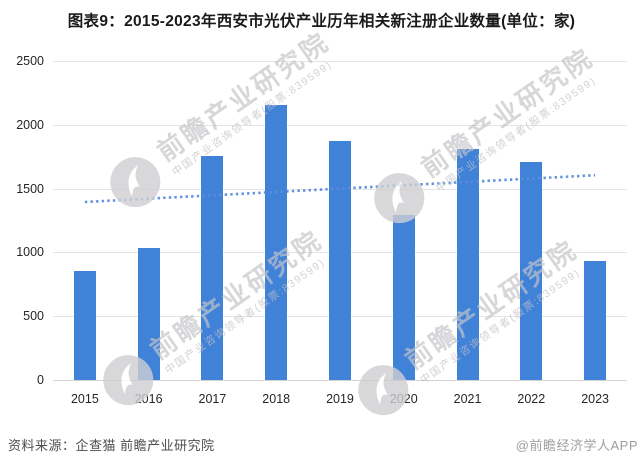 This screenshot has height=462, width=643. Describe the element at coordinates (340, 125) in the screenshot. I see `gridline-2000` at that location.